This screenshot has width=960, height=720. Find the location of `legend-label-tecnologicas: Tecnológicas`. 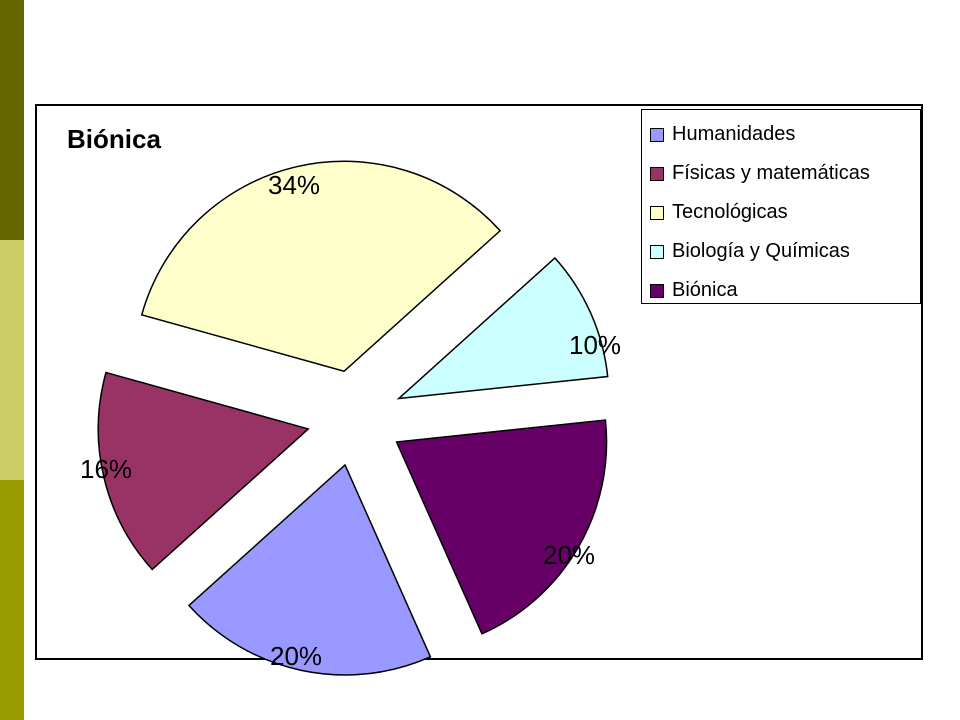

legend-label-tecnologicas: Tecnológicas is located at coordinates (730, 212).